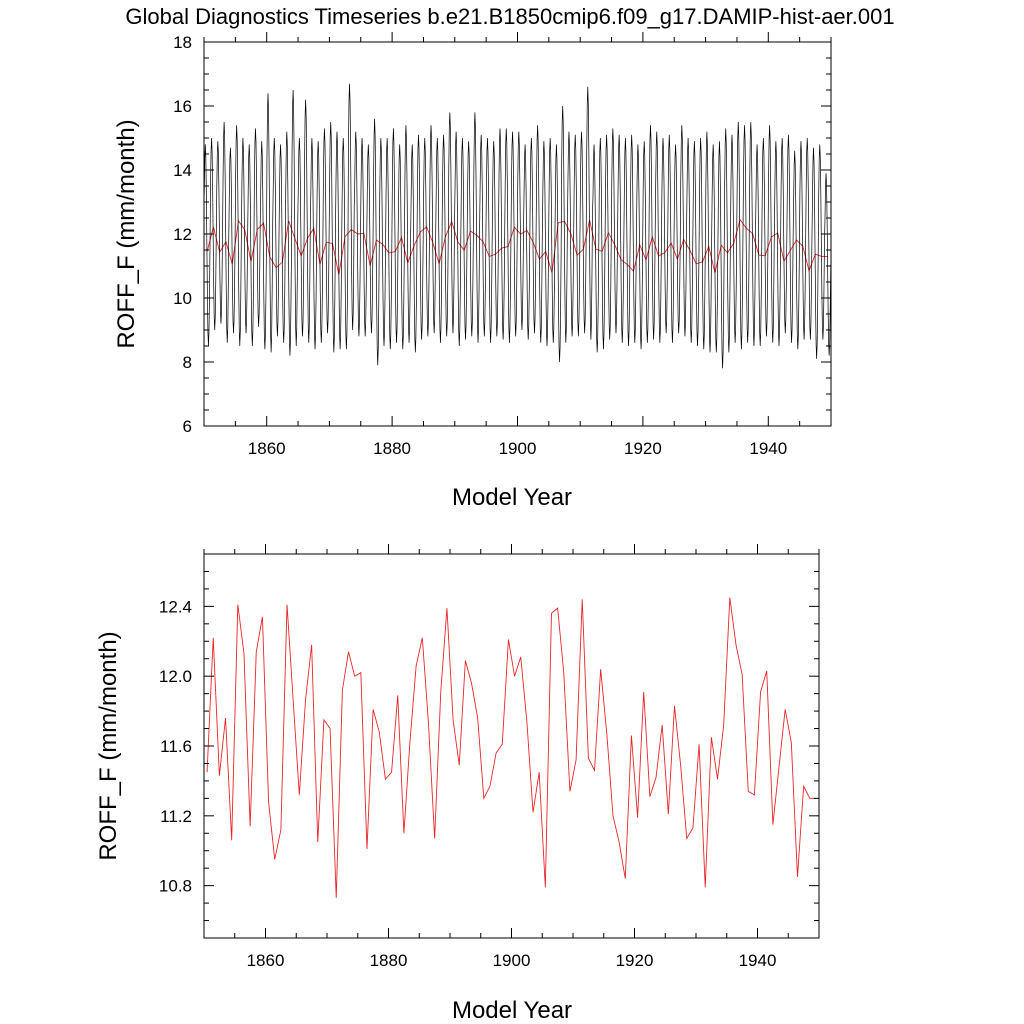 The width and height of the screenshot is (1024, 1024). I want to click on bottom-y-tick-label: 12.4, so click(175, 606).